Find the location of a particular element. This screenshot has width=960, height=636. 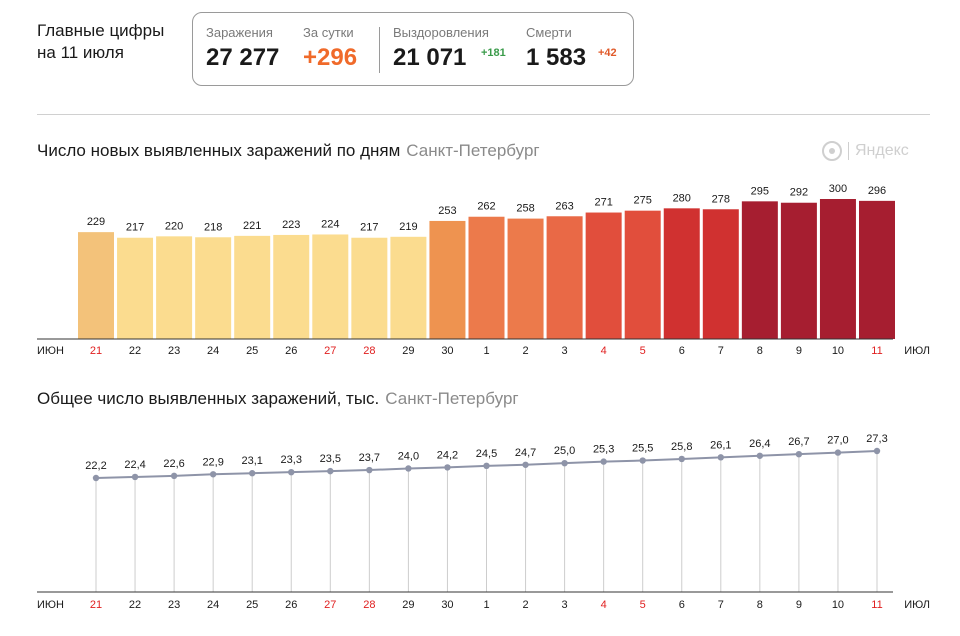

line-chart-city: Санкт-Петербург is located at coordinates (452, 398).